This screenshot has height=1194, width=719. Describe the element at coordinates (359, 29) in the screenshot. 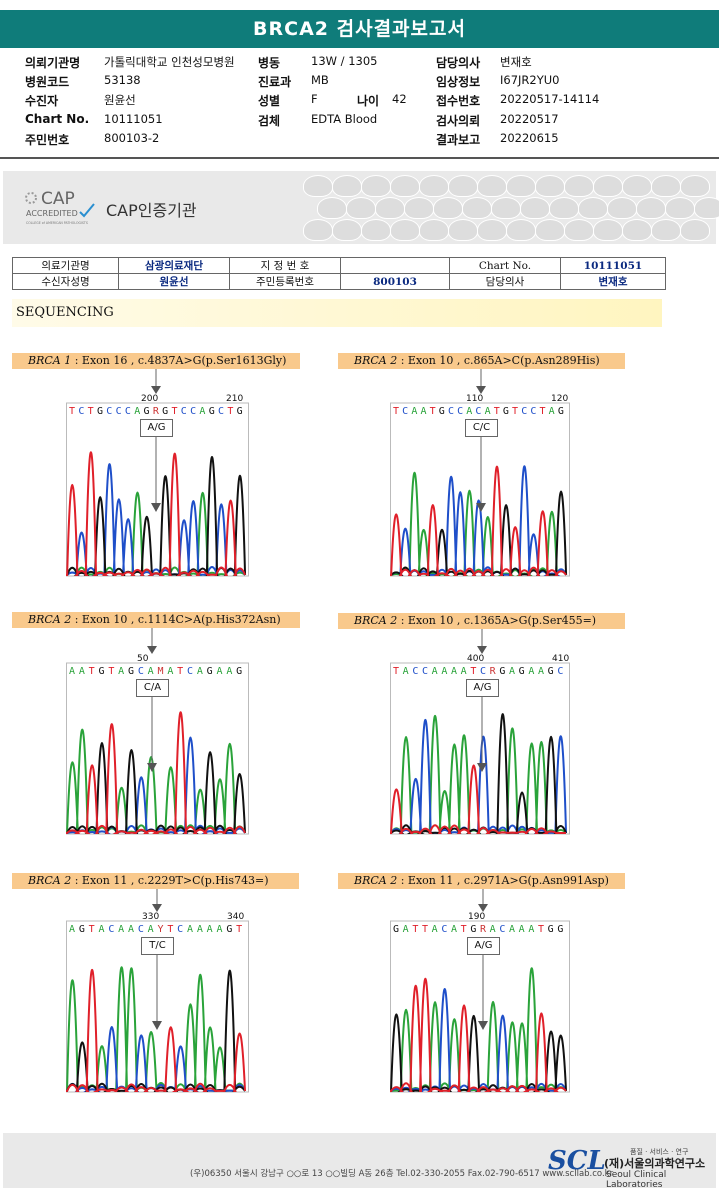

I see `report-title: BRCA2 검사결과보고서` at that location.